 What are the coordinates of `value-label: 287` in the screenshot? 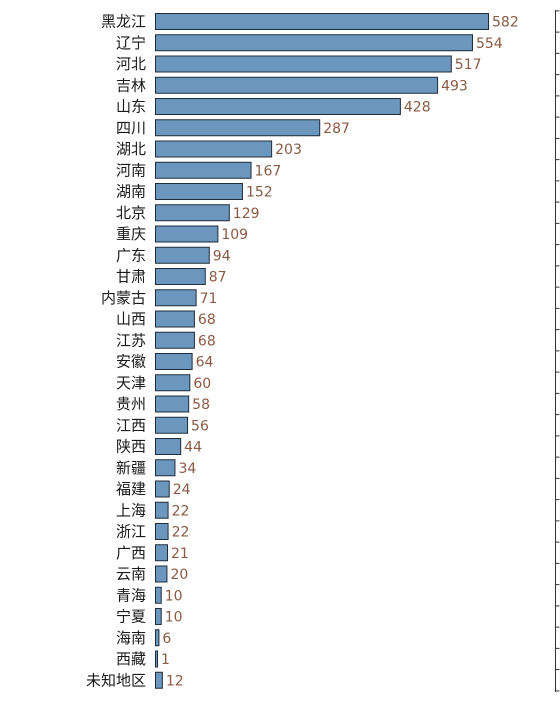 It's located at (336, 129).